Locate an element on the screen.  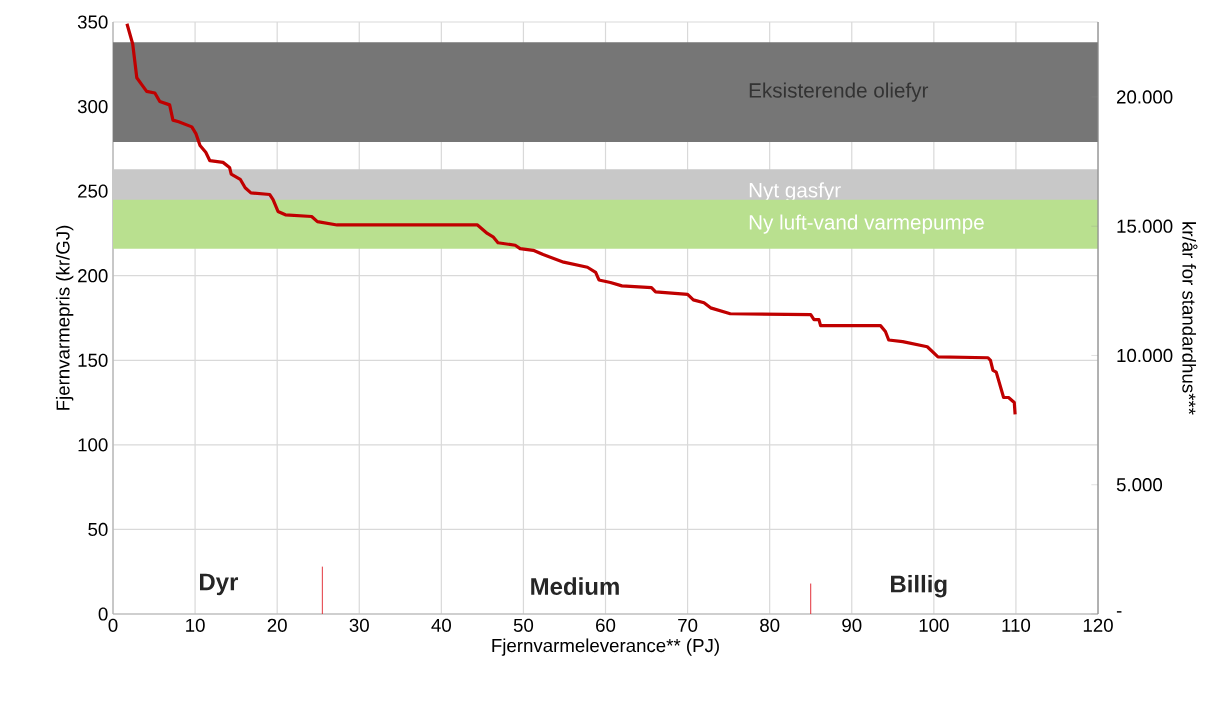
band-label: Ny luft-vand varmepumpe is located at coordinates (866, 224).